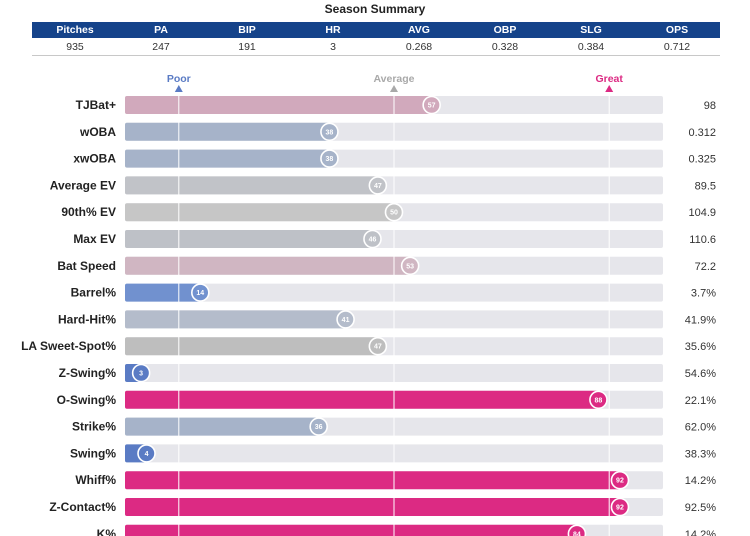  What do you see at coordinates (179, 79) in the screenshot?
I see `reference-label: Poor` at bounding box center [179, 79].